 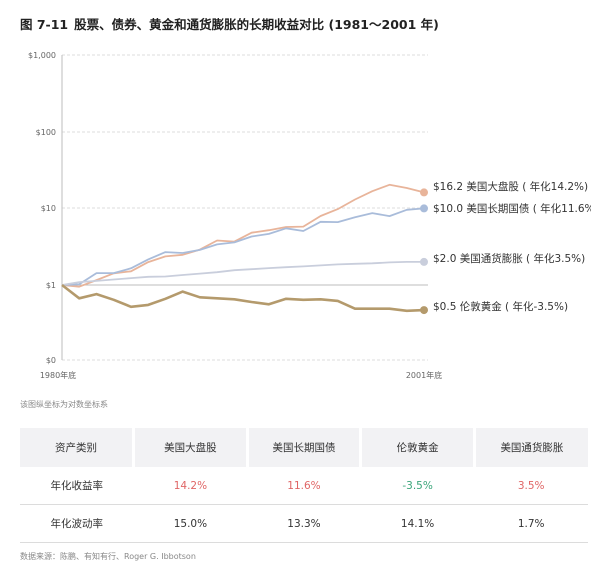 I want to click on table-row: 年化波动率 15.0% 13.3% 14.1% 1.7%, so click(x=304, y=523).